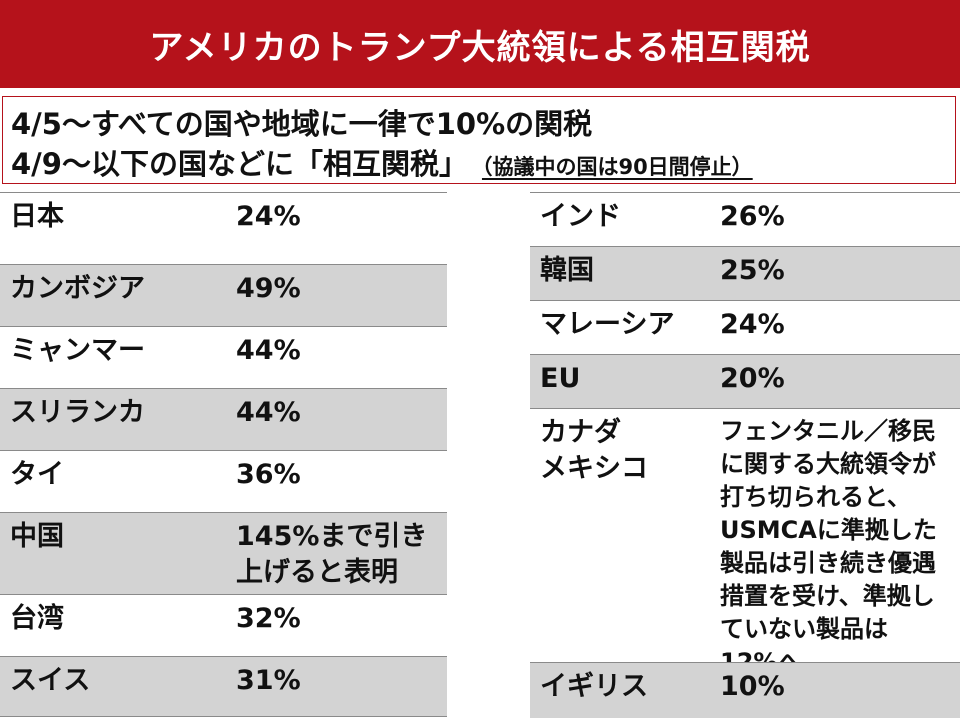 The image size is (960, 720). Describe the element at coordinates (607, 324) in the screenshot. I see `country-name: マレーシア` at that location.